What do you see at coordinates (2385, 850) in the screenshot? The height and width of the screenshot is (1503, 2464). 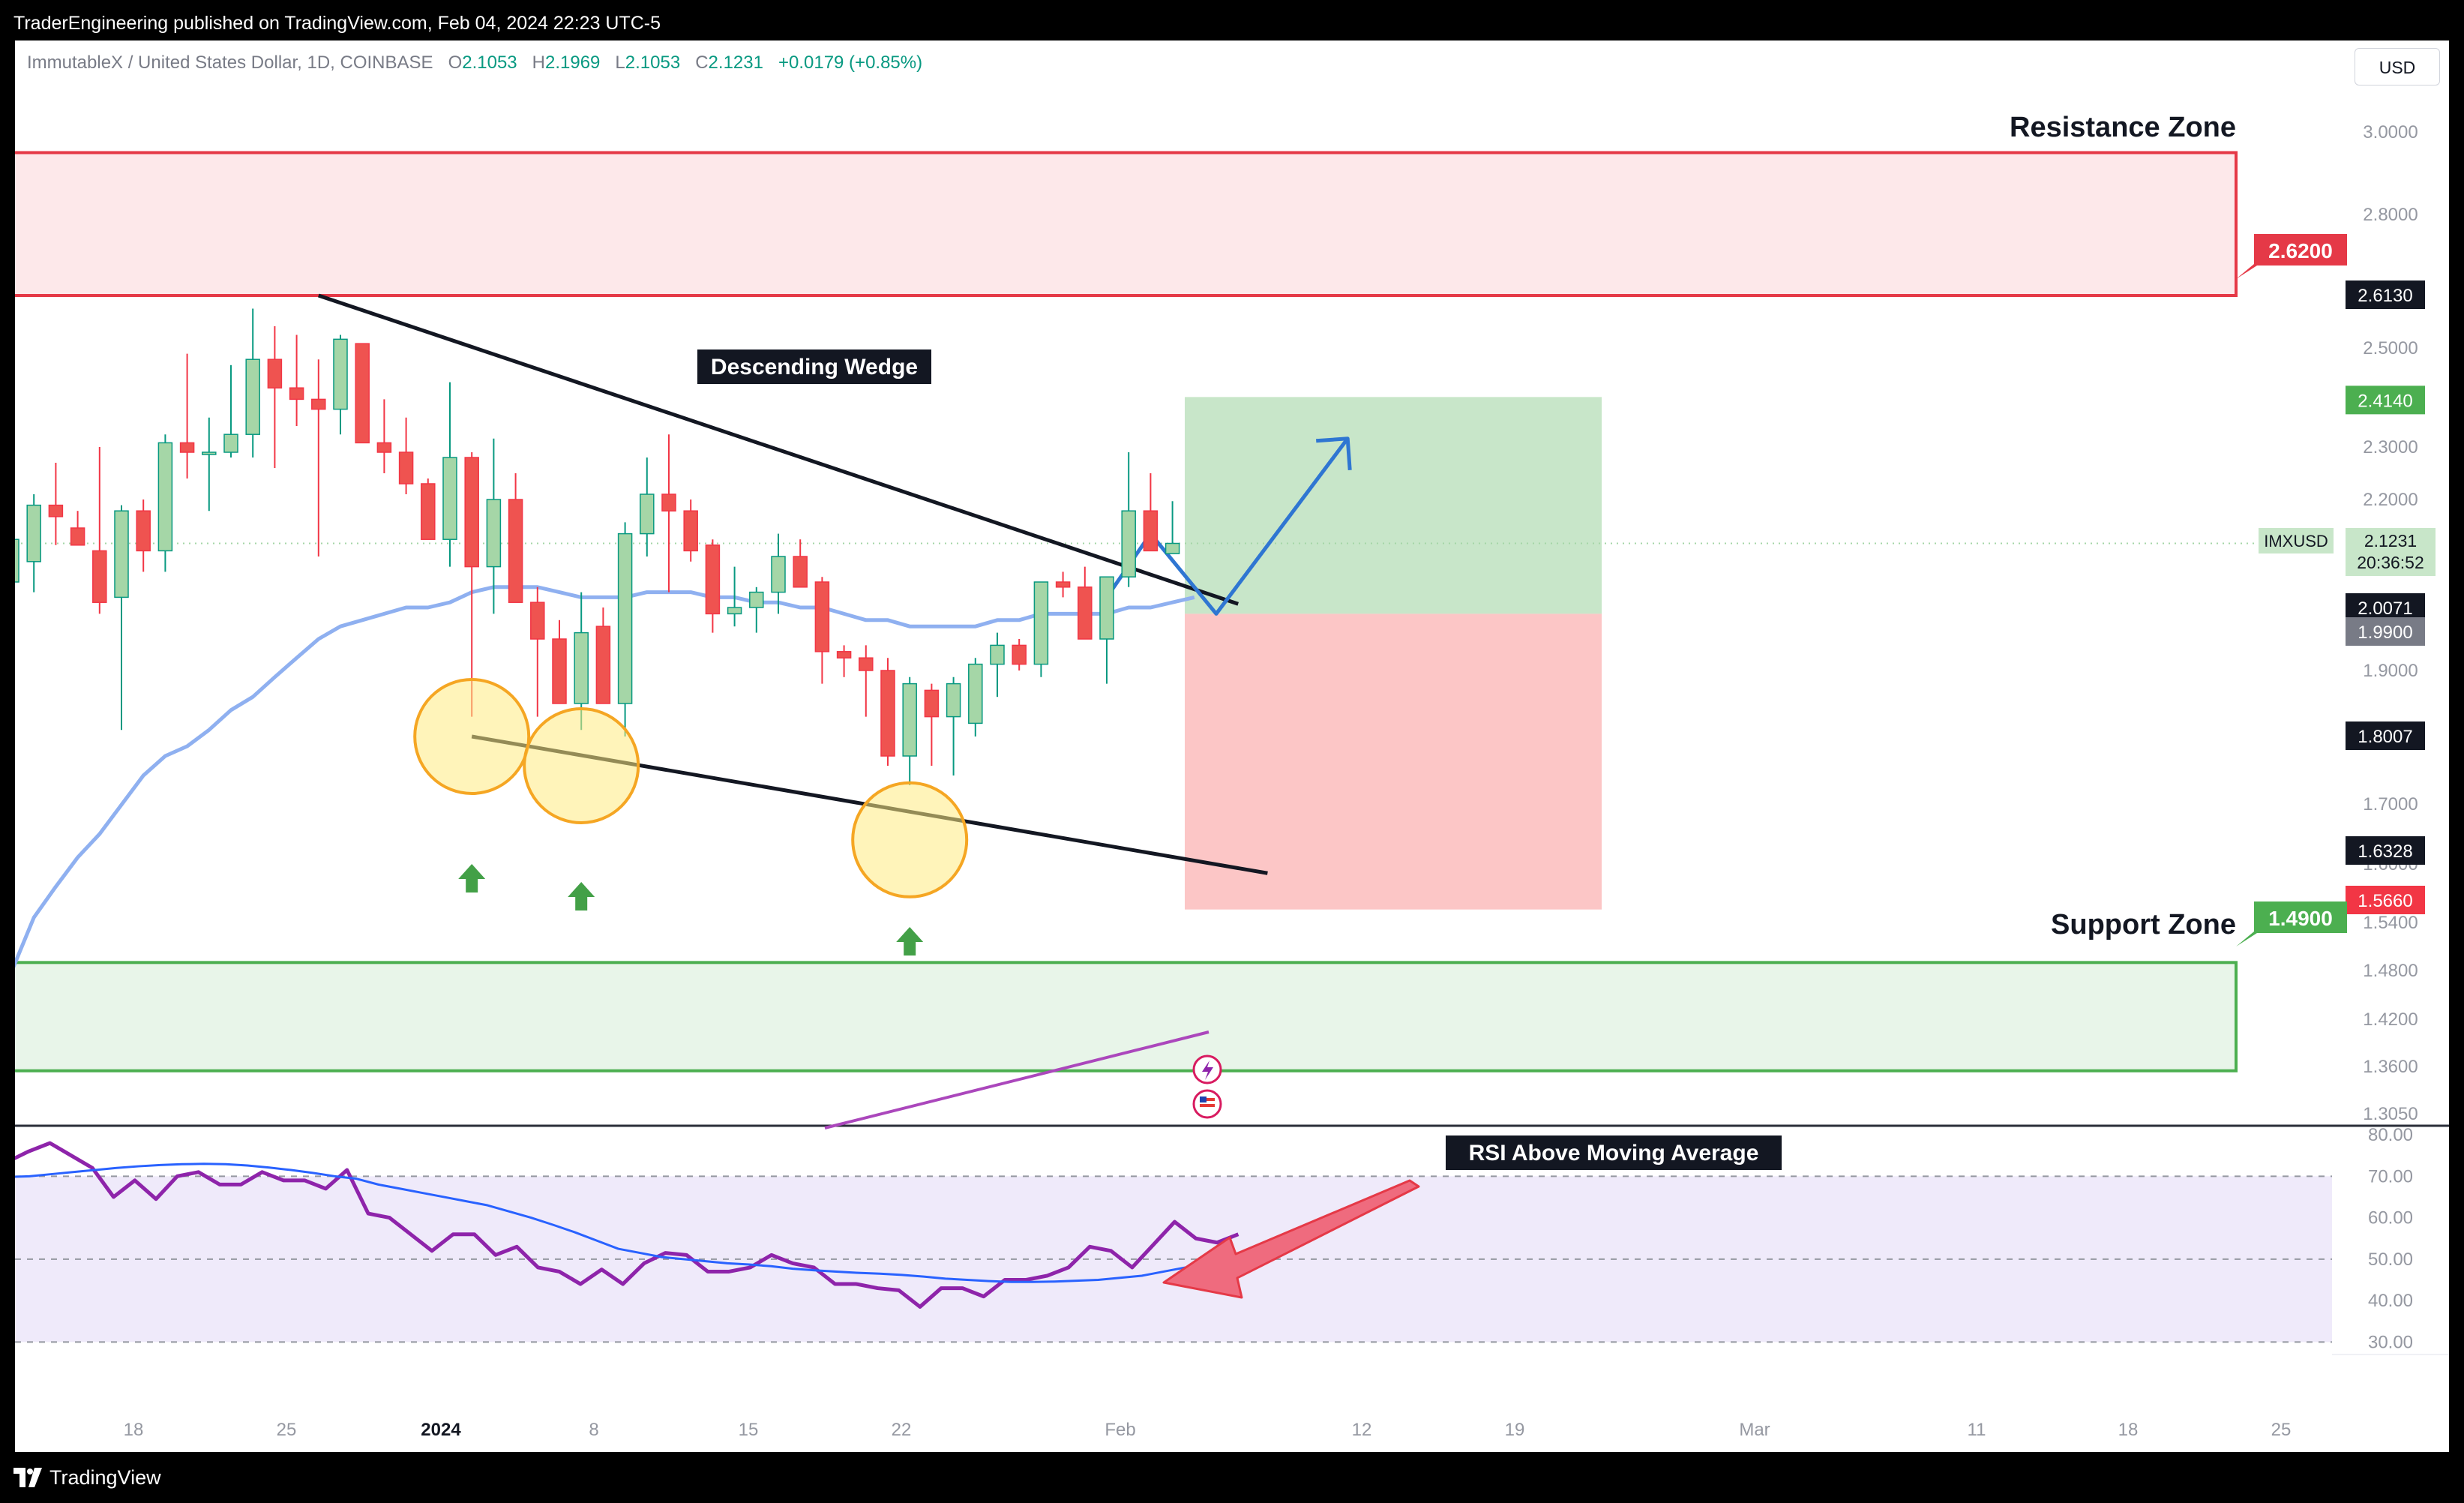 I see `price-tag-1632: 1.6328` at bounding box center [2385, 850].